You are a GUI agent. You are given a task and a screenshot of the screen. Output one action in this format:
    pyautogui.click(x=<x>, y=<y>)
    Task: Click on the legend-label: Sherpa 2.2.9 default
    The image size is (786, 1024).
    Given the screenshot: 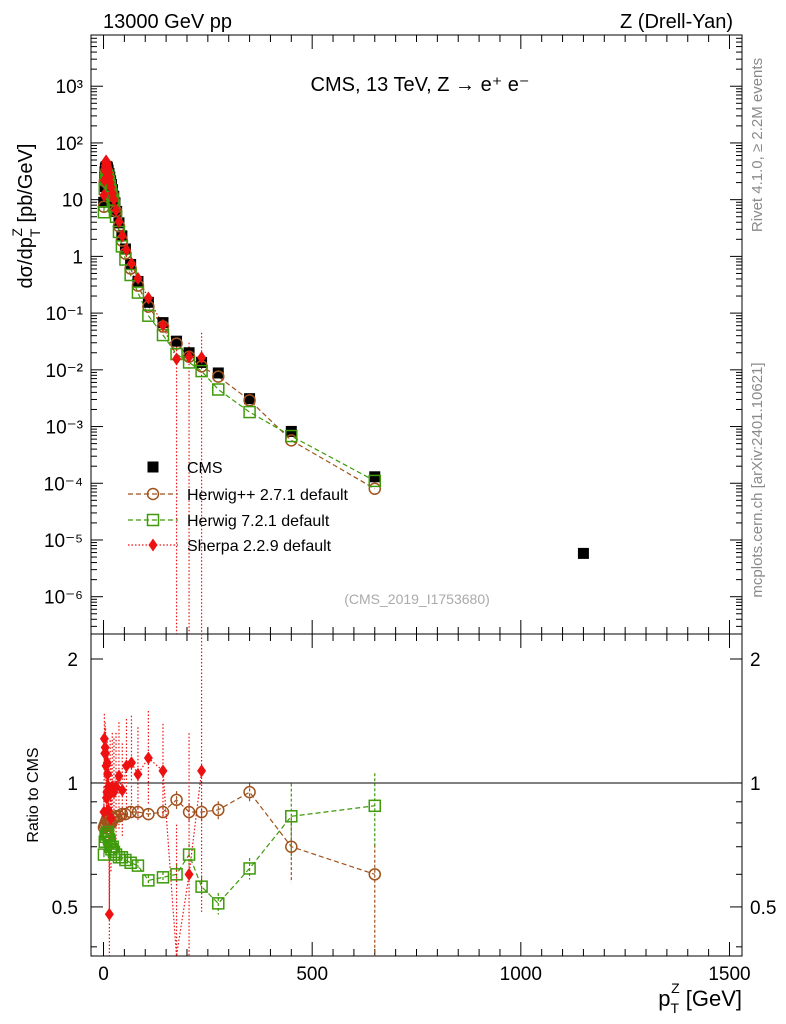 What is the action you would take?
    pyautogui.click(x=259, y=546)
    